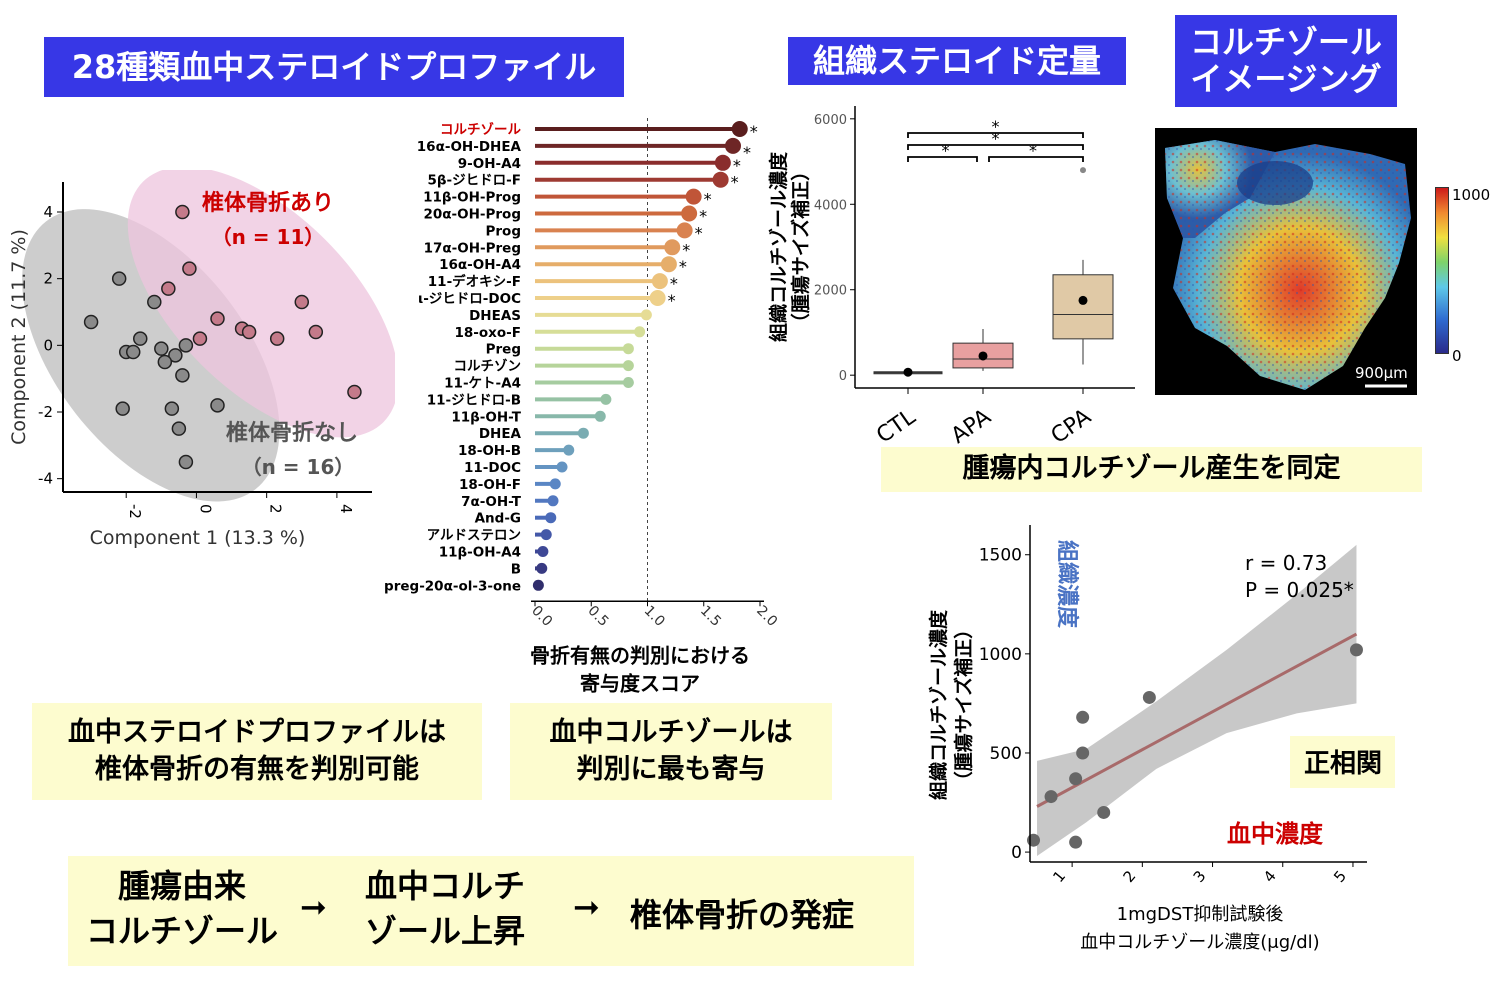 The height and width of the screenshot is (987, 1500). I want to click on box-y-tick-label: 2000, so click(830, 291).